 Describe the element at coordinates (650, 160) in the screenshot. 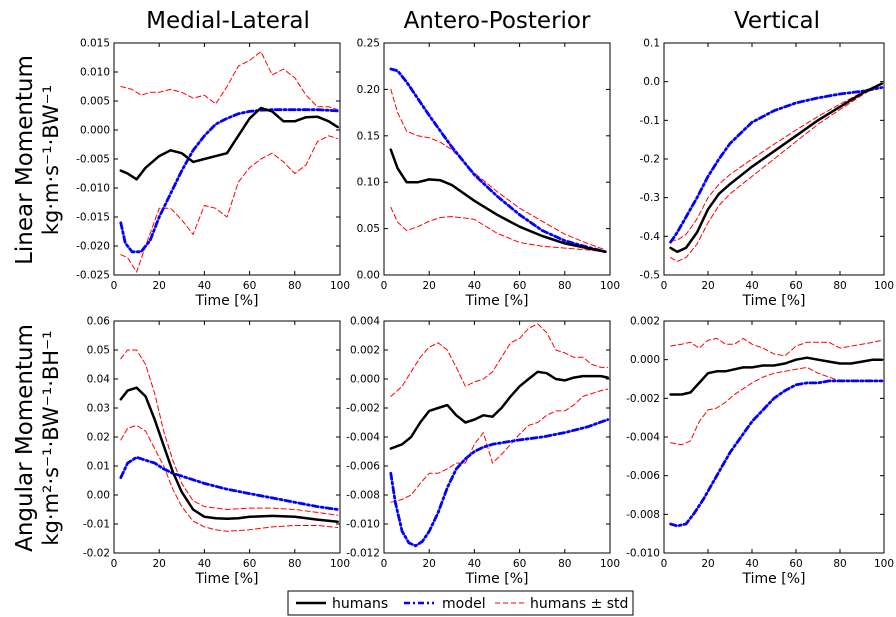

I see `y-tick-label: -0.2` at that location.